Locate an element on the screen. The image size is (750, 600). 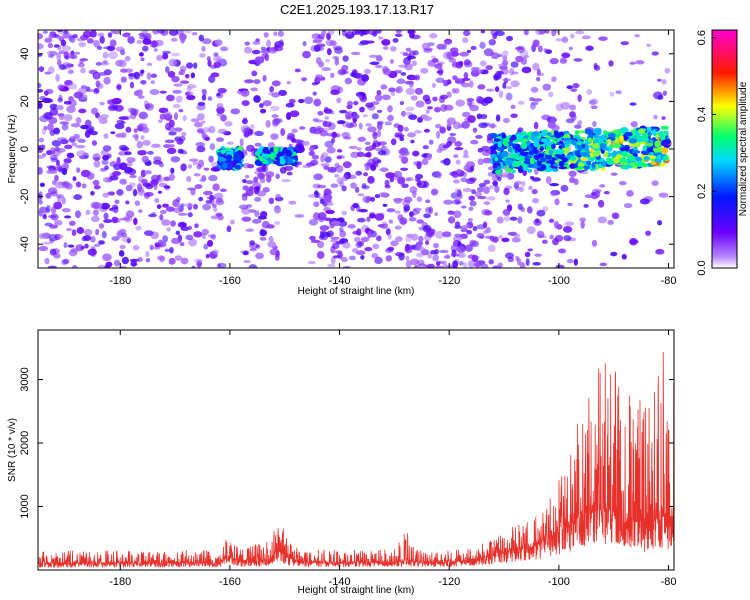
spectrogram-x-axis-label: Height of straight line (km) is located at coordinates (356, 291).